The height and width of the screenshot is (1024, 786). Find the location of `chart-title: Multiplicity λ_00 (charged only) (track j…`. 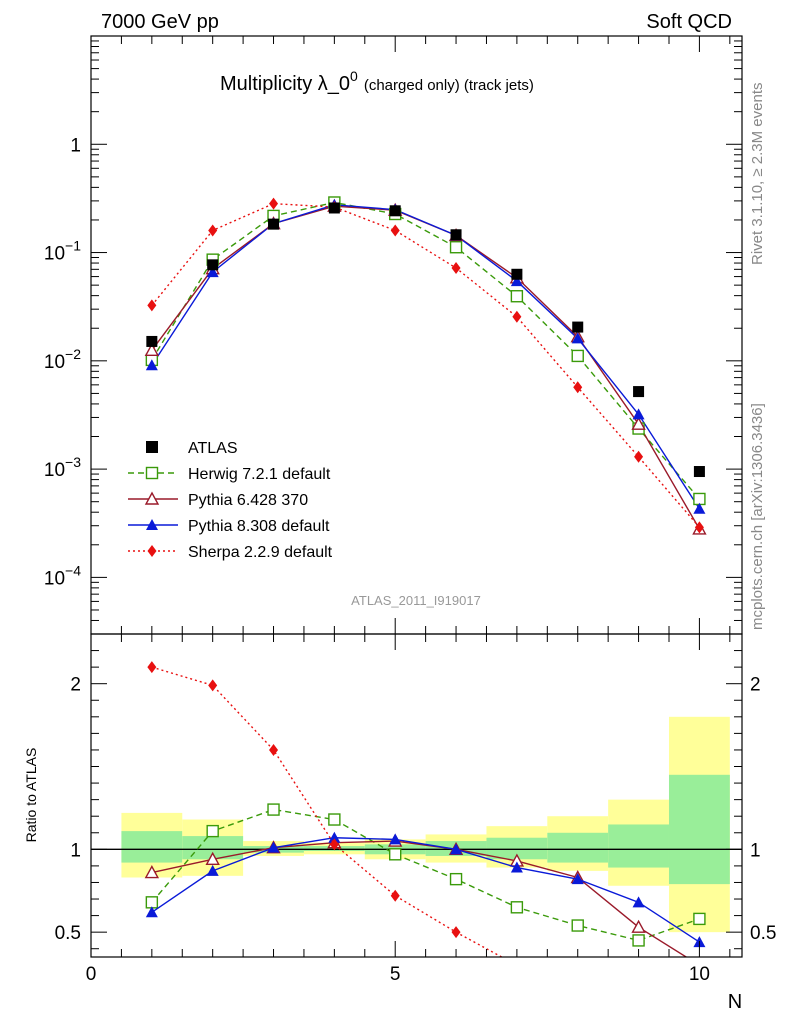

chart-title: Multiplicity λ_00 (charged only) (track j… is located at coordinates (377, 81).